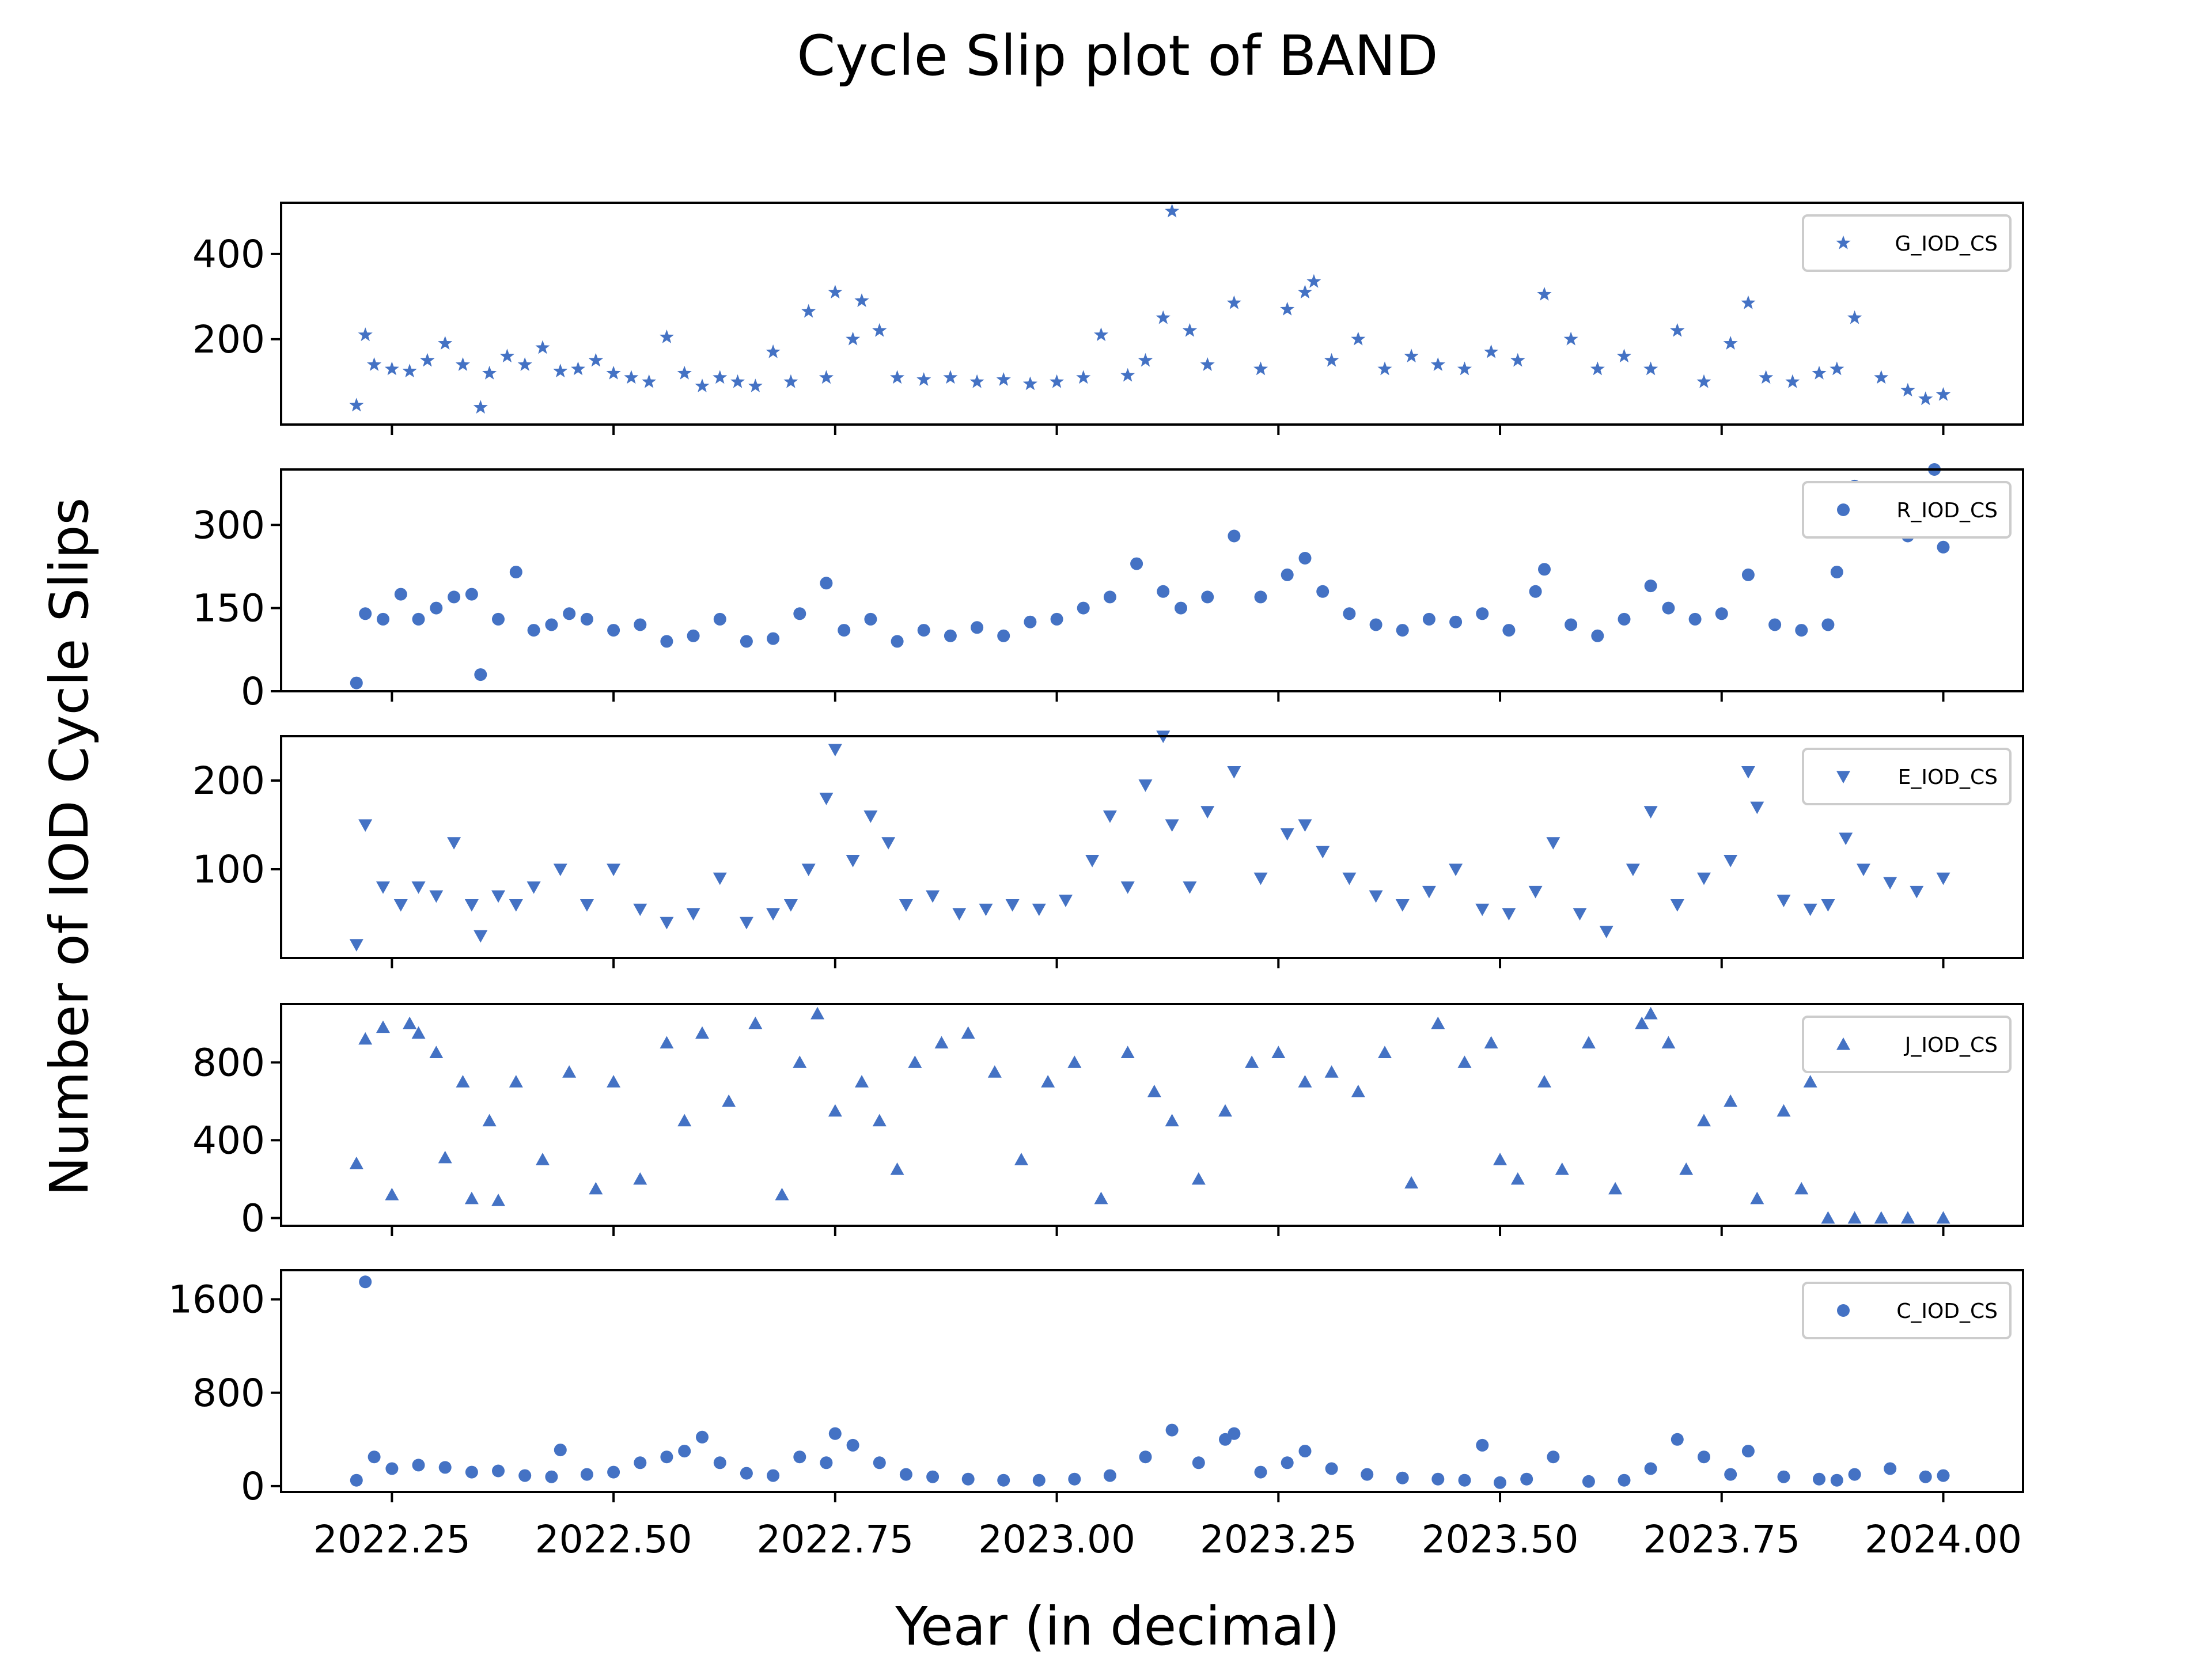 The image size is (2212, 1659). Describe the element at coordinates (1108, 588) in the screenshot. I see `subplot-r-iod-cs: 0 150 300 R_IOD_CS` at that location.